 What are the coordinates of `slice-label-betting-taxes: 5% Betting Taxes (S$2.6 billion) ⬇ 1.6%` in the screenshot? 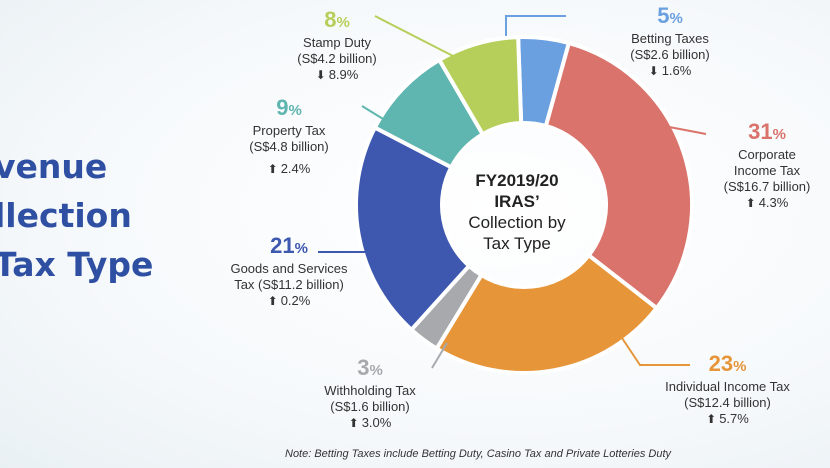 It's located at (670, 41).